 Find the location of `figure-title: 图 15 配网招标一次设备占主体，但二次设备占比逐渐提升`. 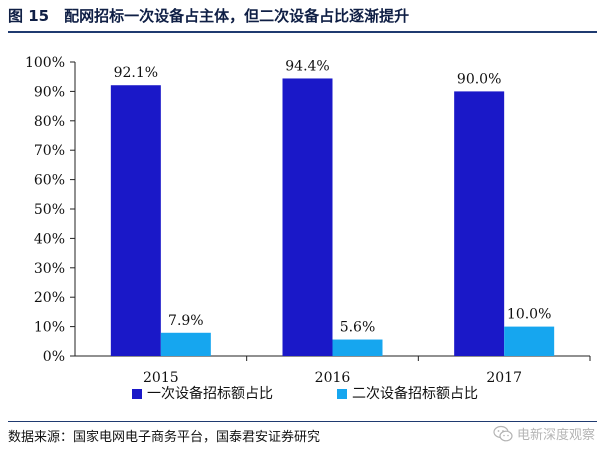

figure-title: 图 15 配网招标一次设备占主体，但二次设备占比逐渐提升 is located at coordinates (209, 16).